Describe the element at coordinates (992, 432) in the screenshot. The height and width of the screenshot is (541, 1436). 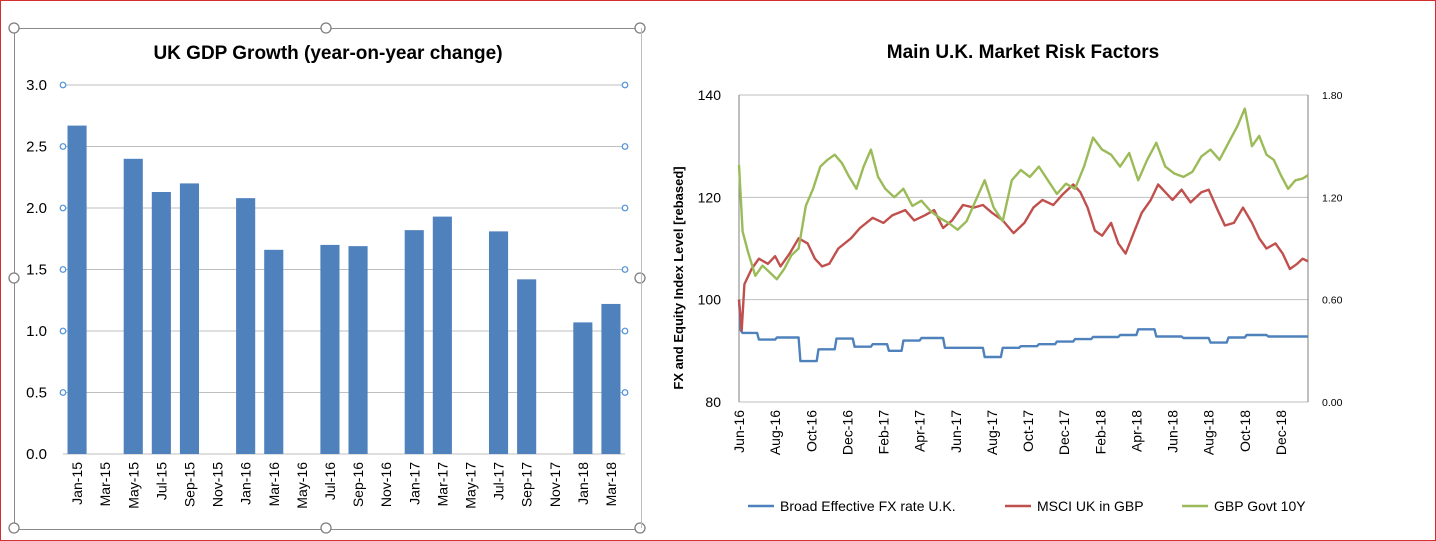
I see `x-tick-label: Aug-17` at that location.